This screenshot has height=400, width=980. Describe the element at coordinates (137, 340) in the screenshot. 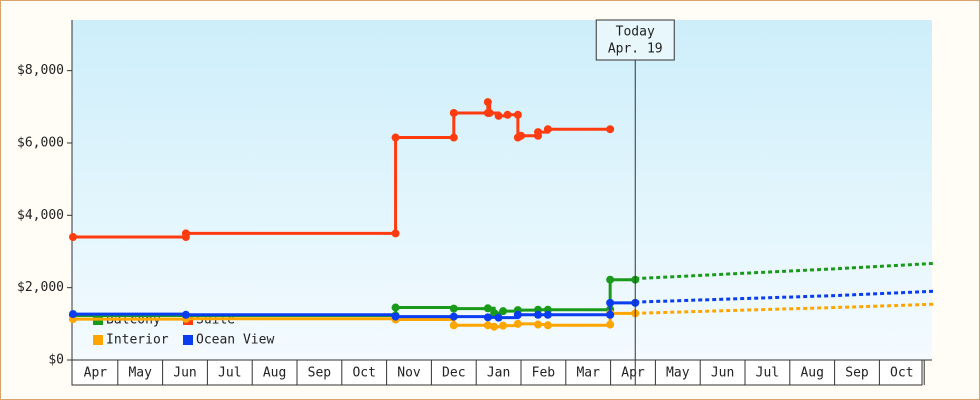

I see `legend-label: Interior` at that location.